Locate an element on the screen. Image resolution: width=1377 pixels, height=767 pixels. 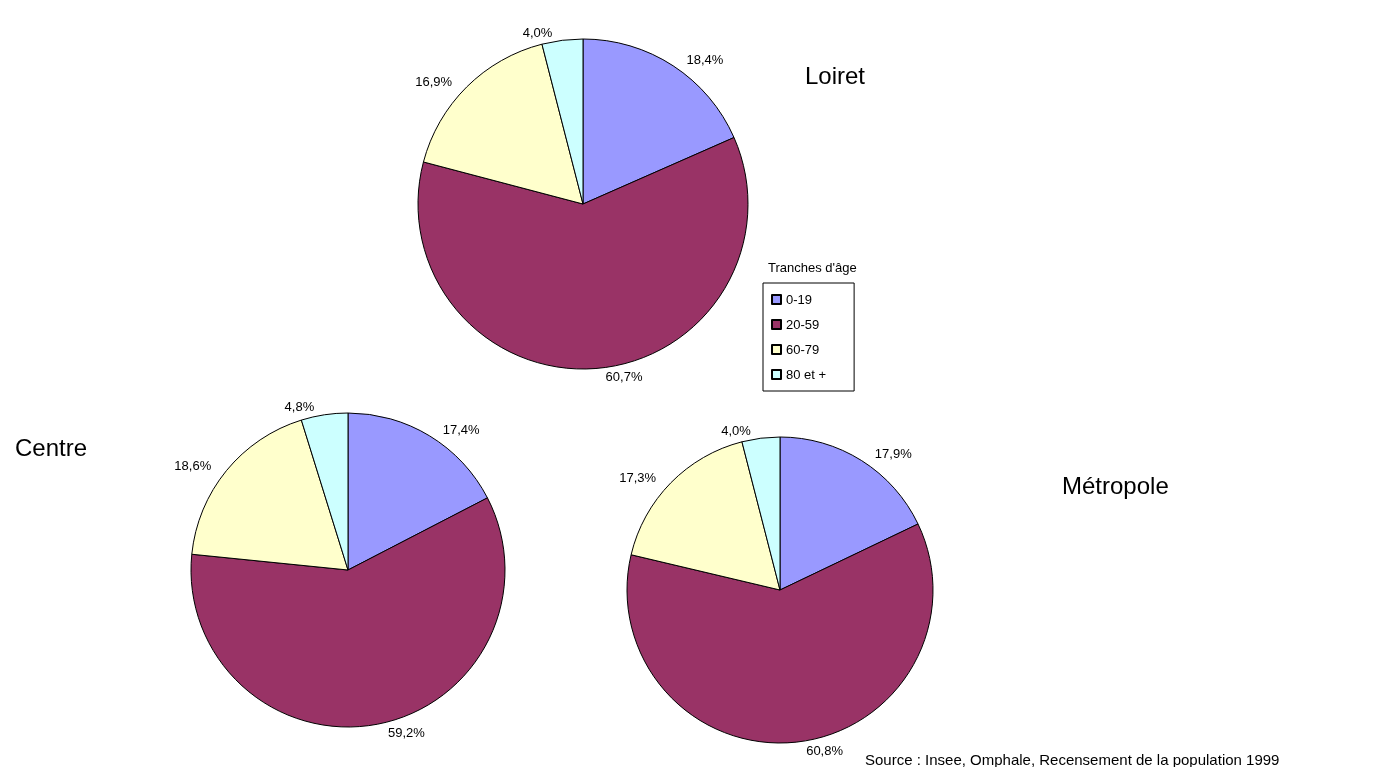
legend-label: 60-79 is located at coordinates (803, 349).